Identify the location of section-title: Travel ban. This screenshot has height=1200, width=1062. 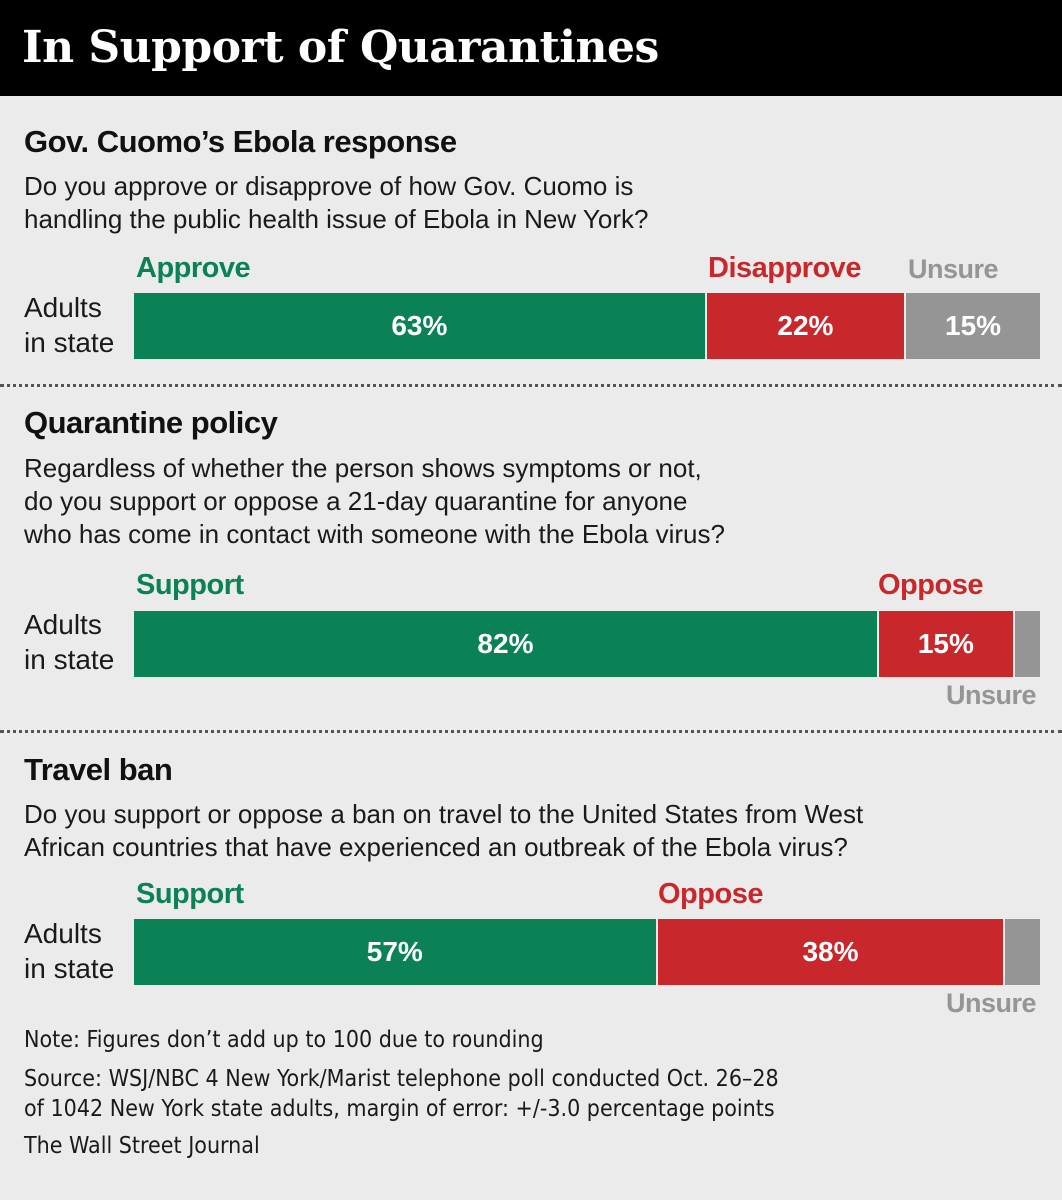
(98, 769).